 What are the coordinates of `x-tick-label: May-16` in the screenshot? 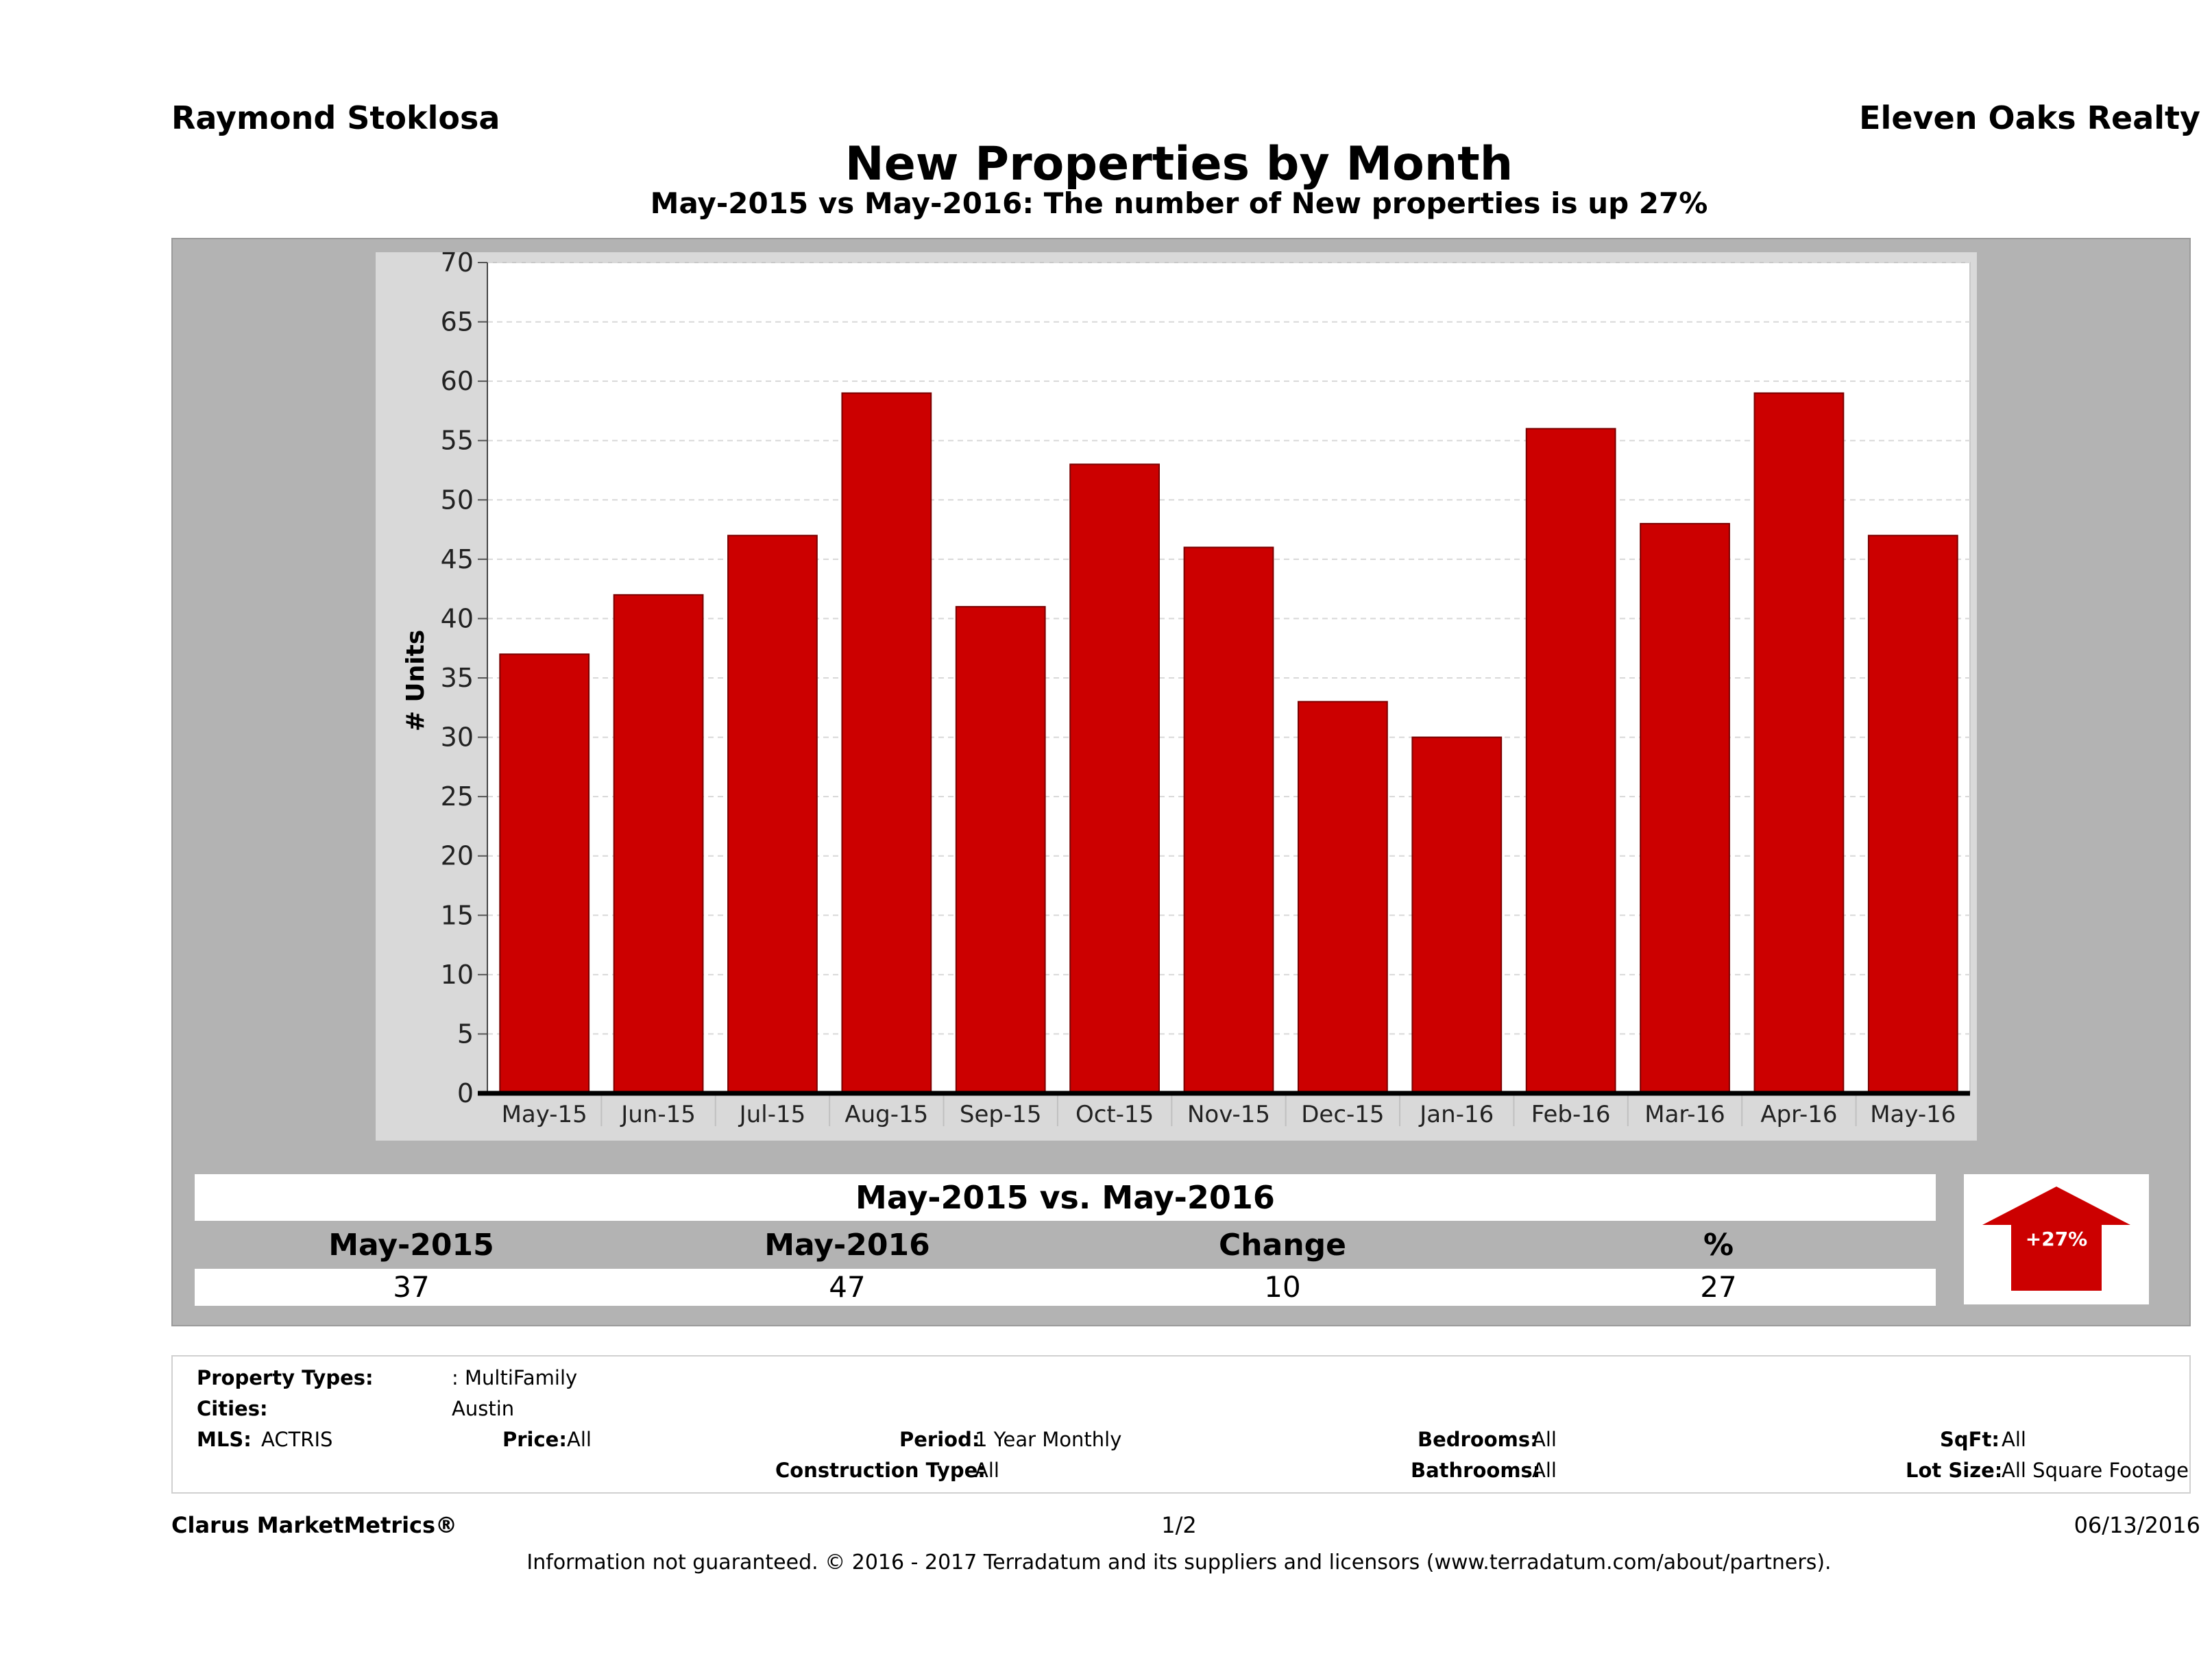 It's located at (1913, 1114).